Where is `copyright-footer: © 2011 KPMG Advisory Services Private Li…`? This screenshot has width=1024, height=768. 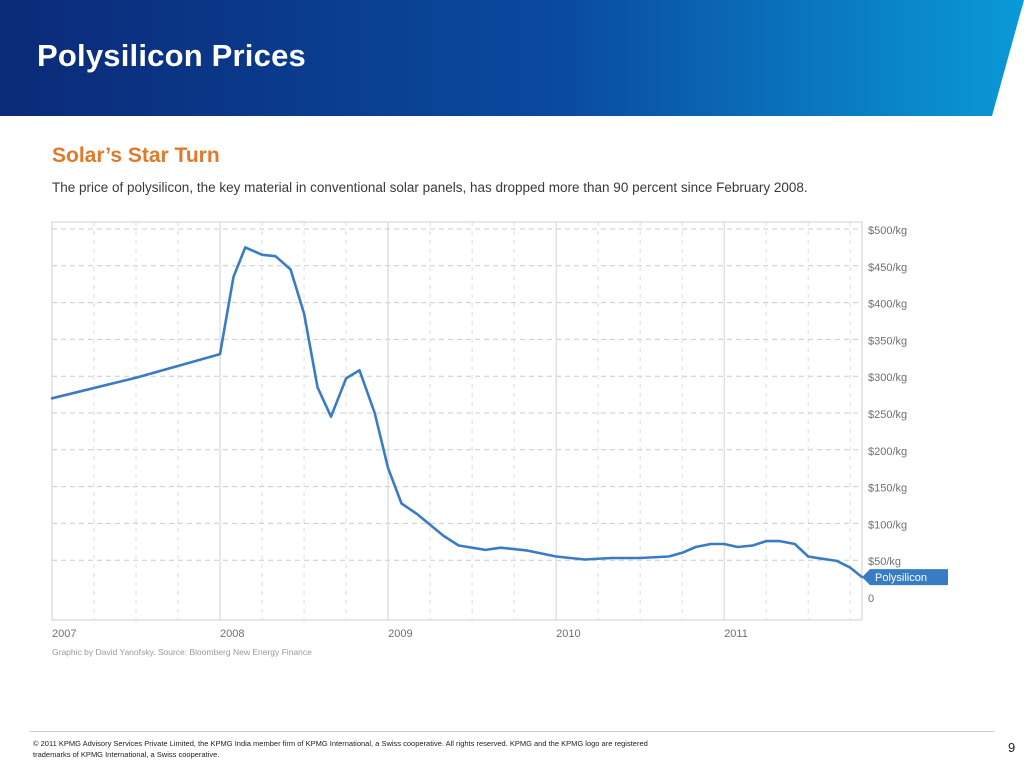 copyright-footer: © 2011 KPMG Advisory Services Private Li… is located at coordinates (340, 749).